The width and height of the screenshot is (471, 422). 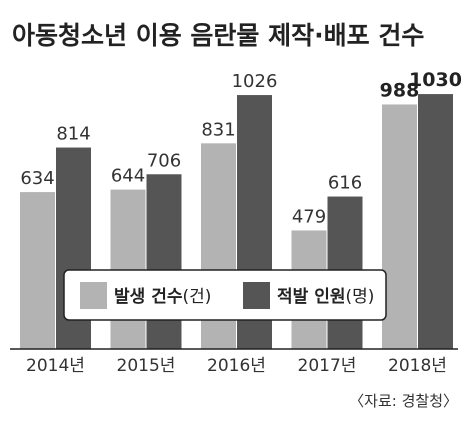 I want to click on legend-name-arrests: 적발 인원, so click(x=311, y=297).